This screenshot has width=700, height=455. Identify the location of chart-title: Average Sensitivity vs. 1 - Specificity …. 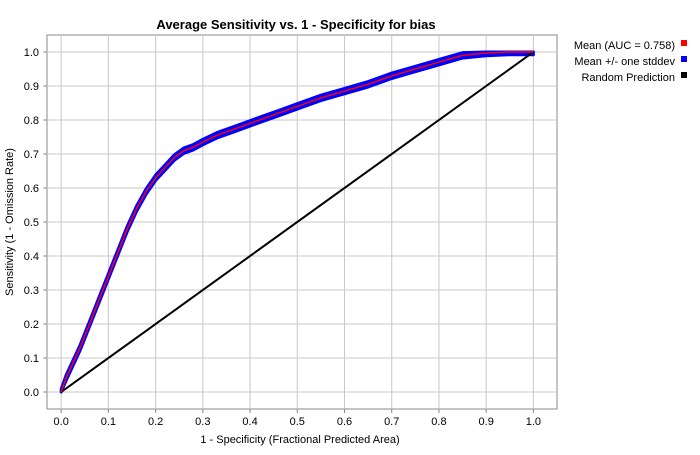
(295, 24).